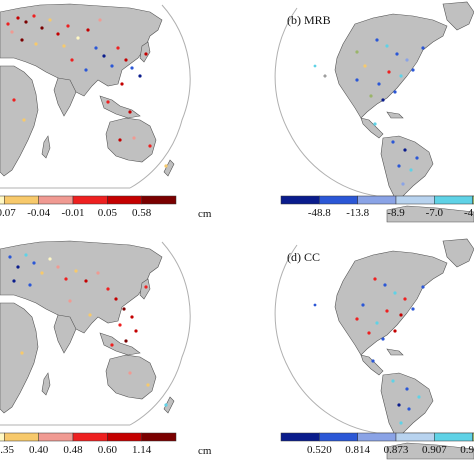 The image size is (474, 474). What do you see at coordinates (303, 257) in the screenshot?
I see `panel-title: (d) CC` at bounding box center [303, 257].